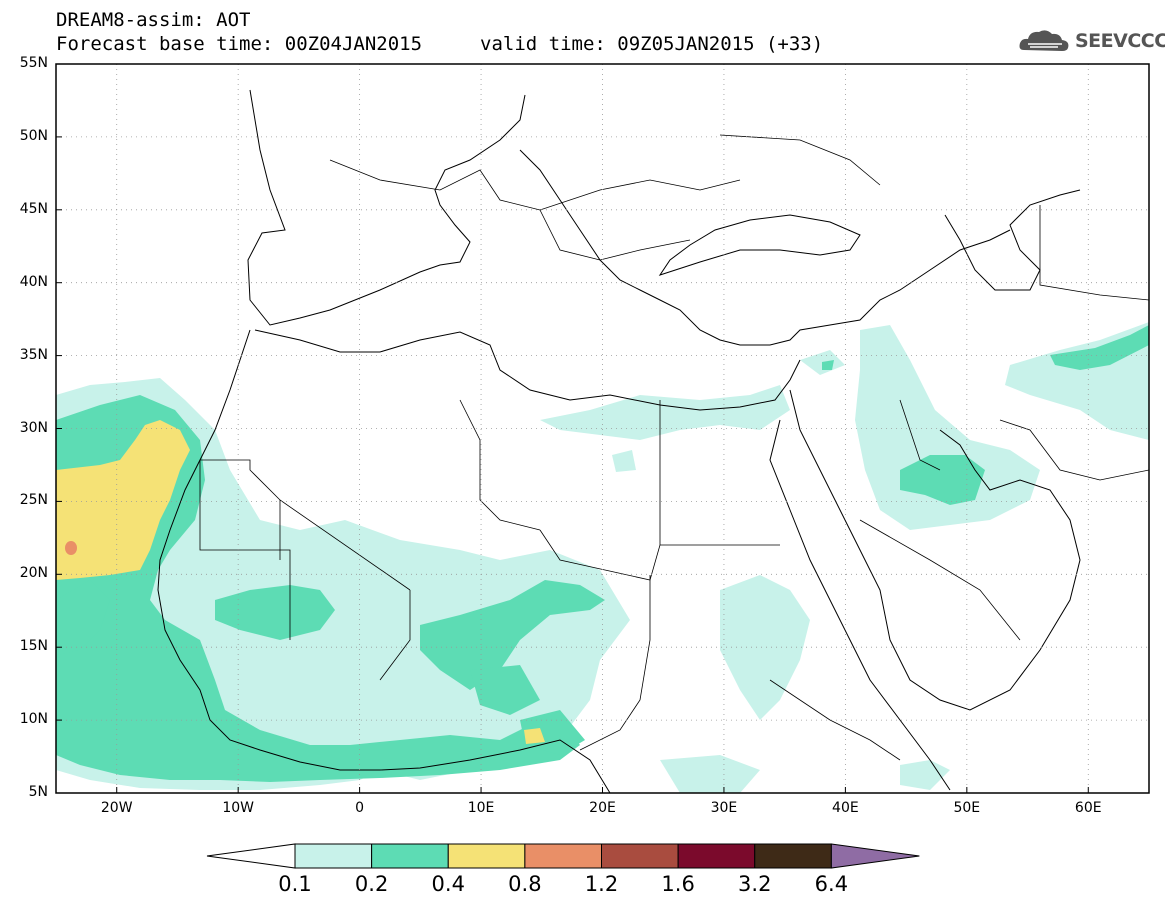 Image resolution: width=1165 pixels, height=905 pixels. I want to click on colorbar-label: 0.4, so click(448, 884).